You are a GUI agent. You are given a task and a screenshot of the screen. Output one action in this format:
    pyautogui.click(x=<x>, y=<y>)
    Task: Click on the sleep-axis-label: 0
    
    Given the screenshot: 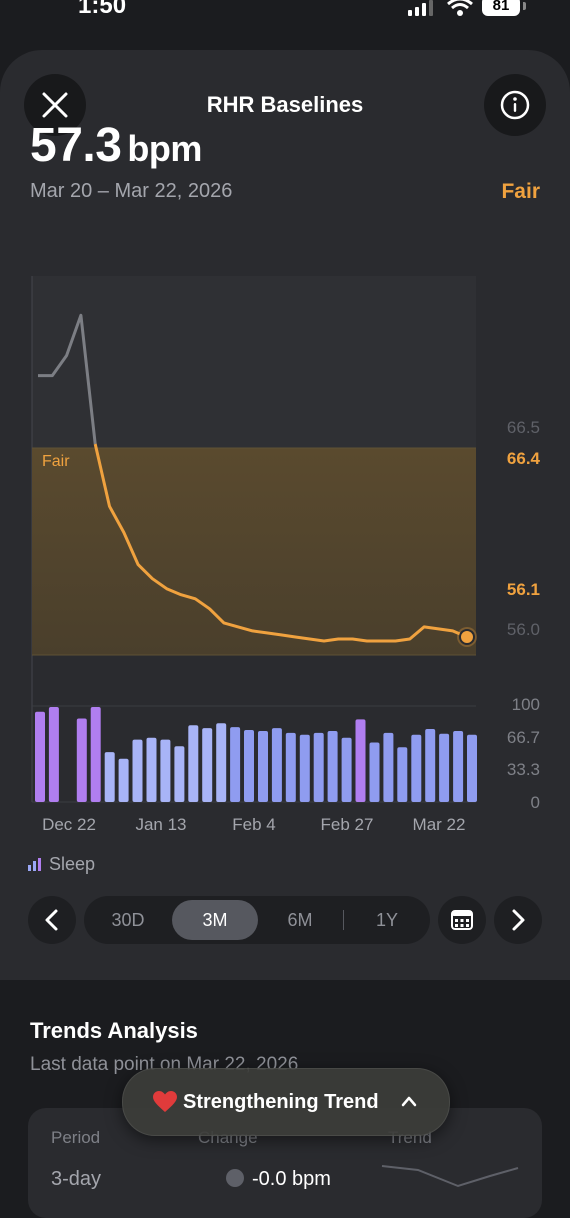 What is the action you would take?
    pyautogui.click(x=535, y=802)
    